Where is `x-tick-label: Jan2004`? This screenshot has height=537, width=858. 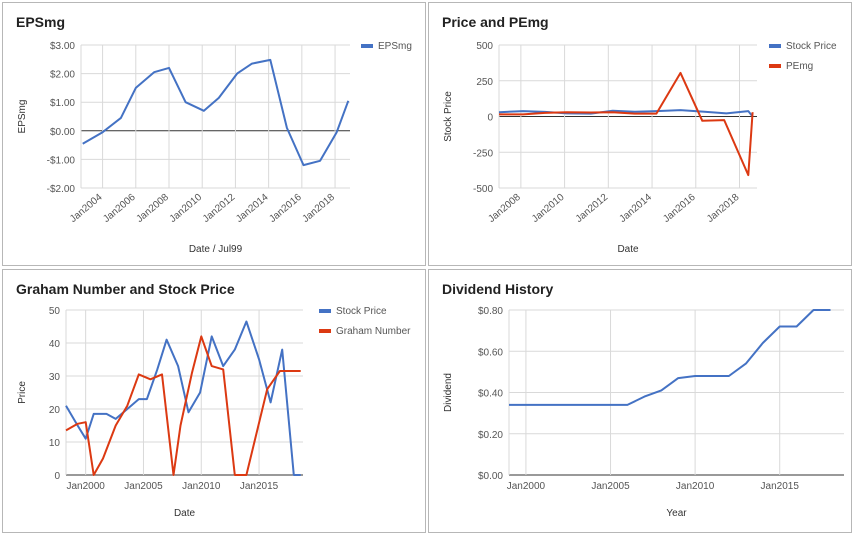
x-tick-label: Jan2004 is located at coordinates (86, 208).